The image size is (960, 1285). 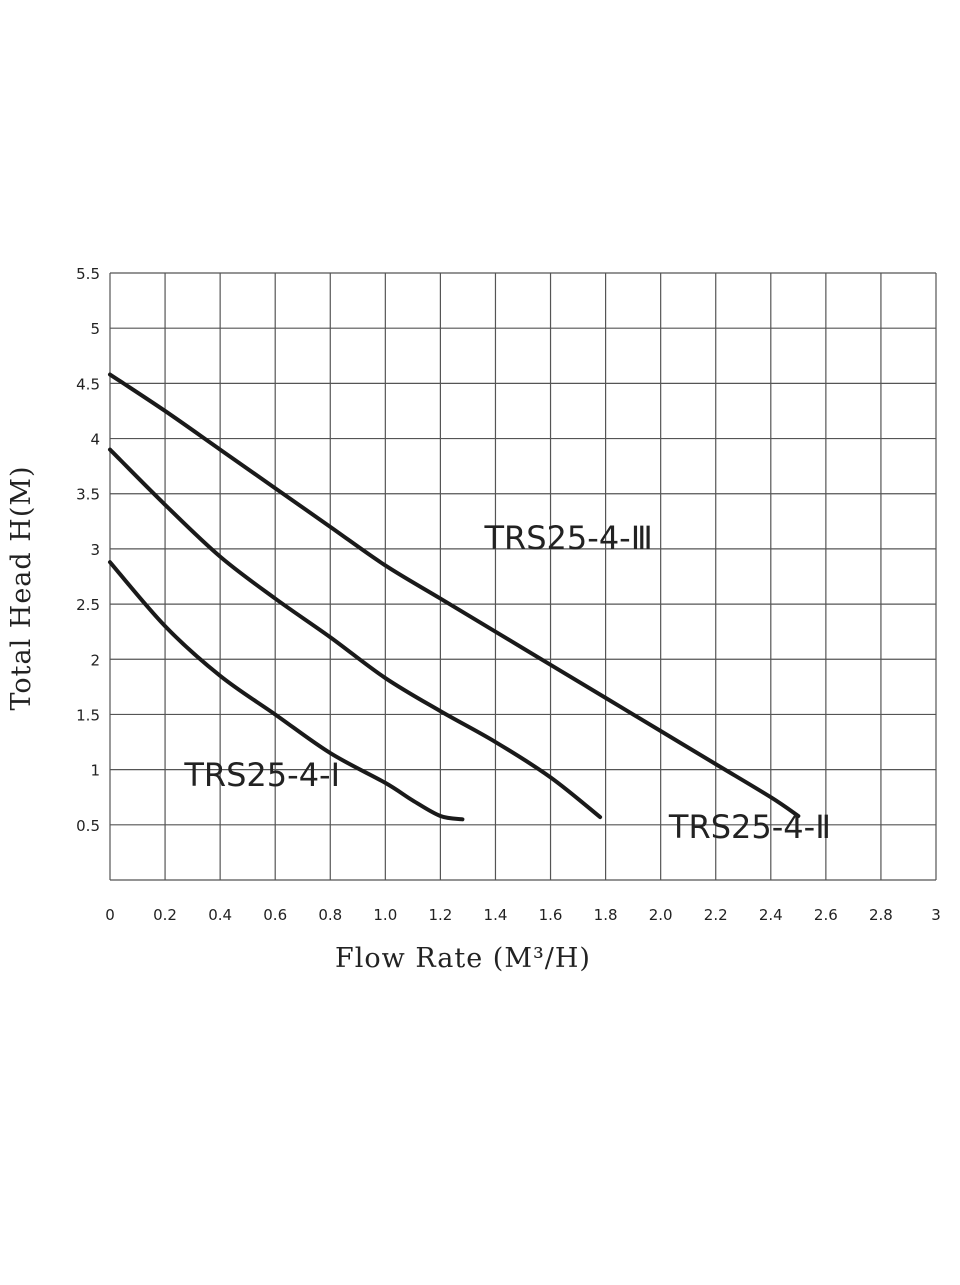 I want to click on y-tick-label: 4, so click(x=95, y=440).